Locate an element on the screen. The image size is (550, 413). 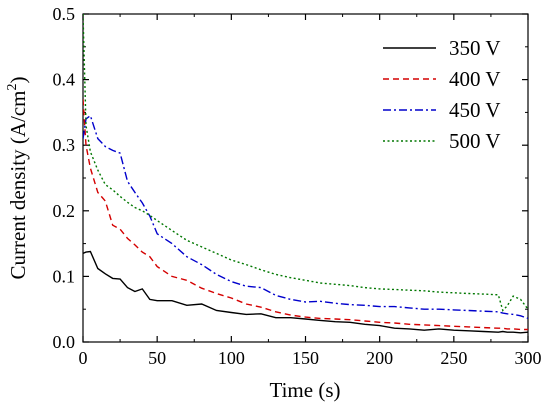
x-tick-label: 300 is located at coordinates (528, 358).